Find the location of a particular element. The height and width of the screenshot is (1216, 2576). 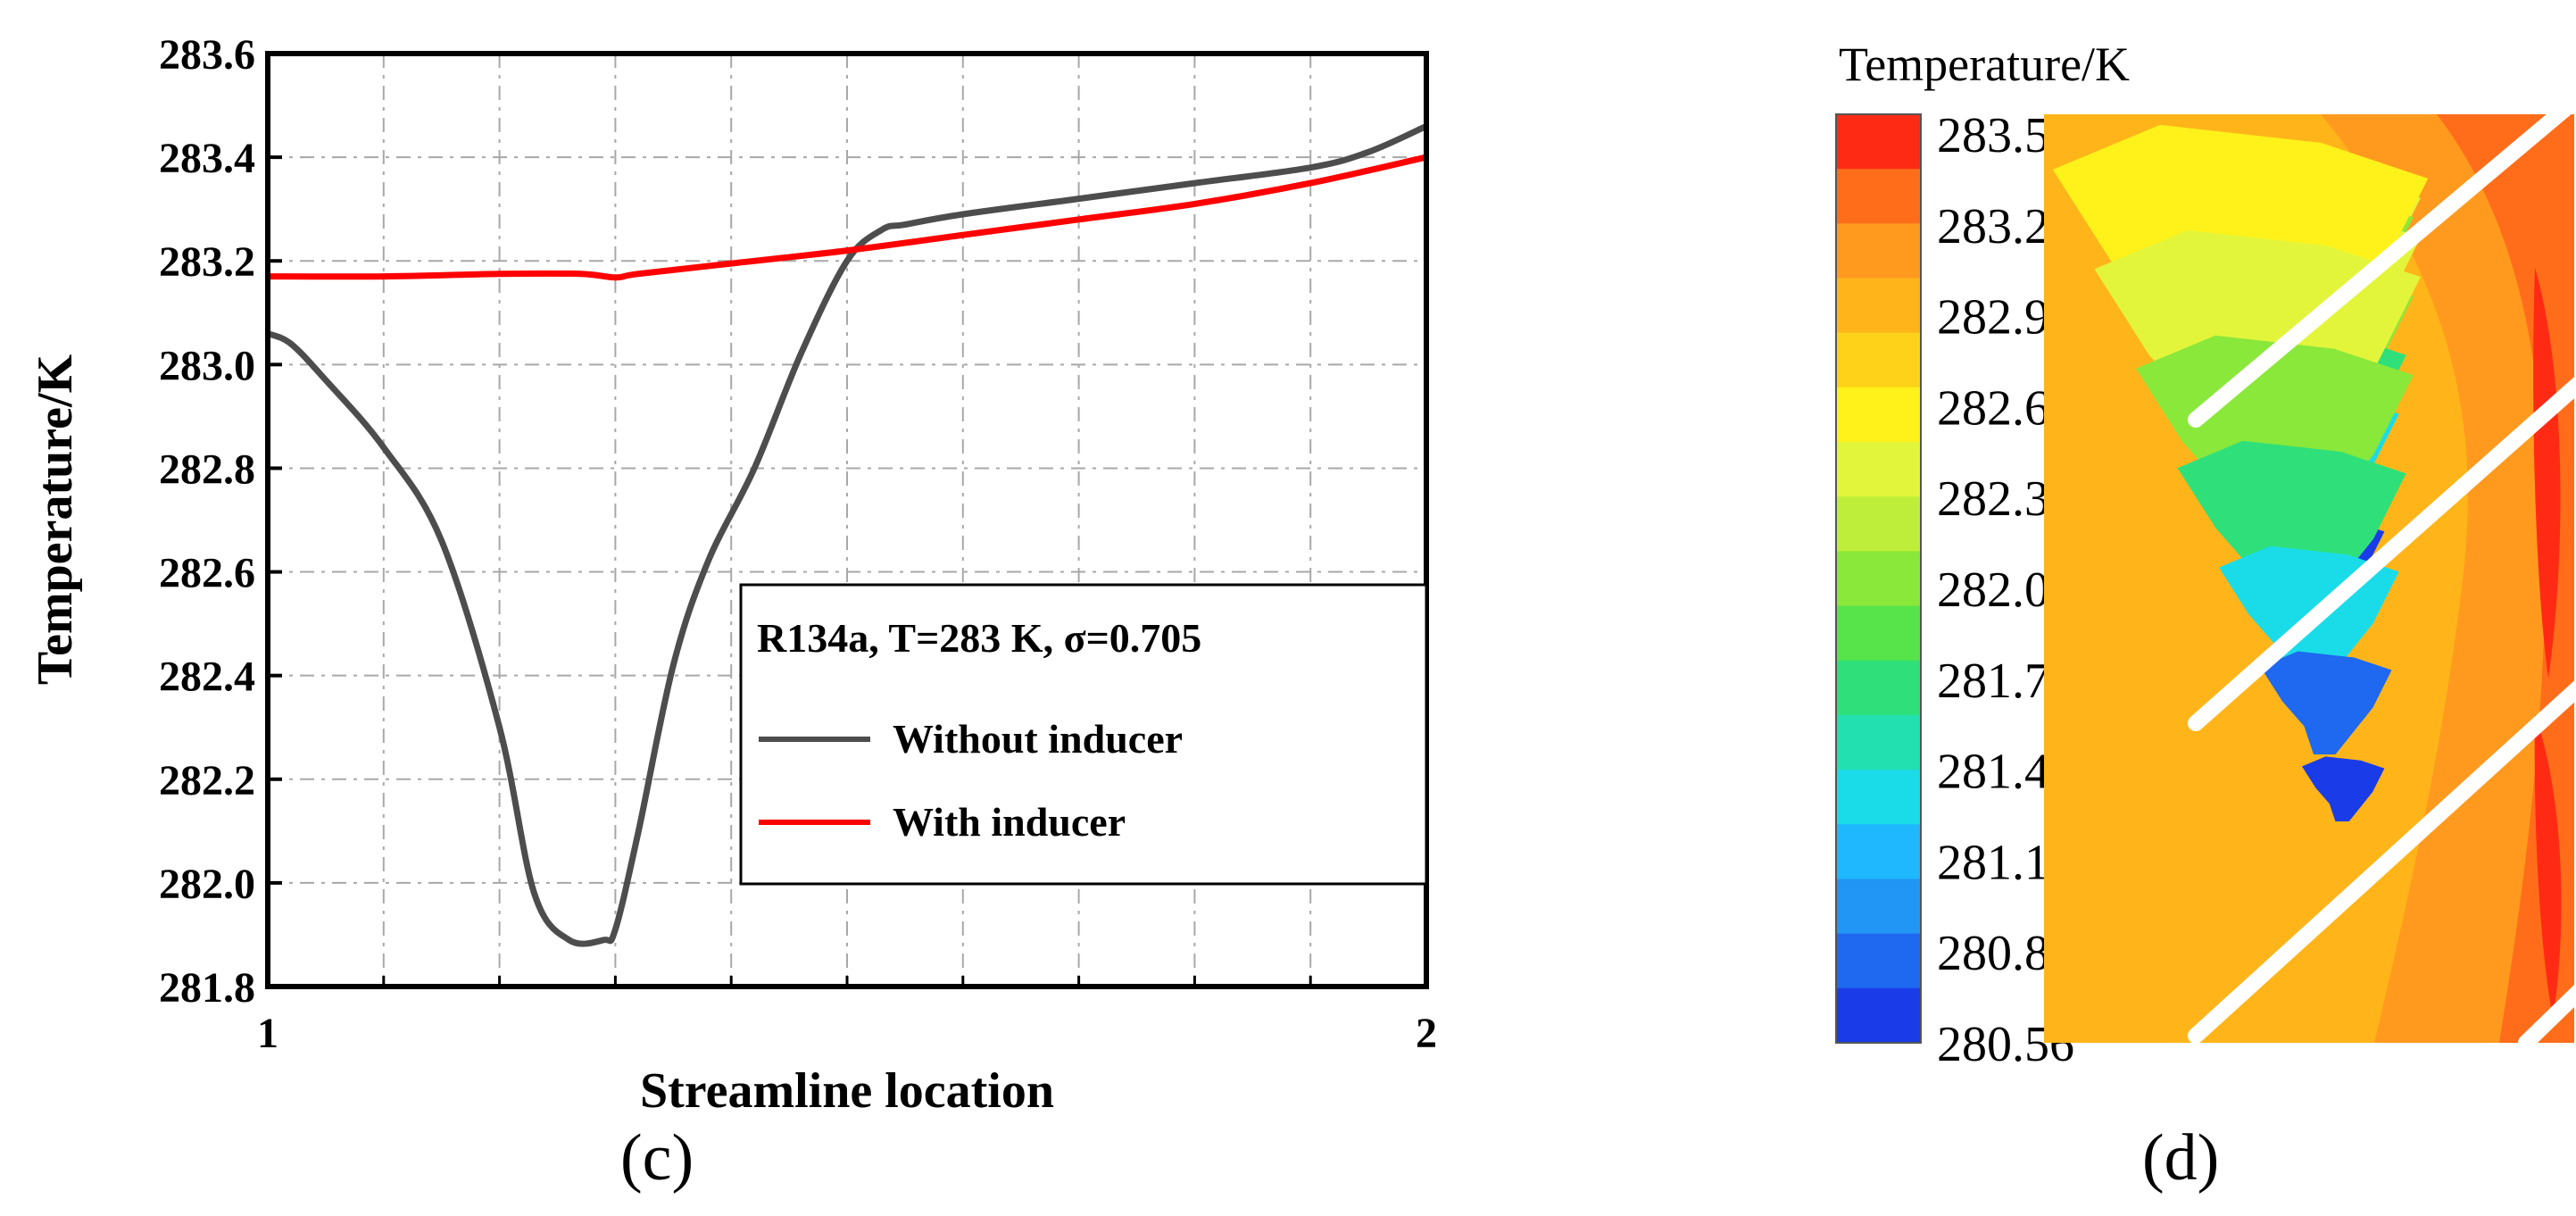

y-tick-label: 283.4 is located at coordinates (207, 159).